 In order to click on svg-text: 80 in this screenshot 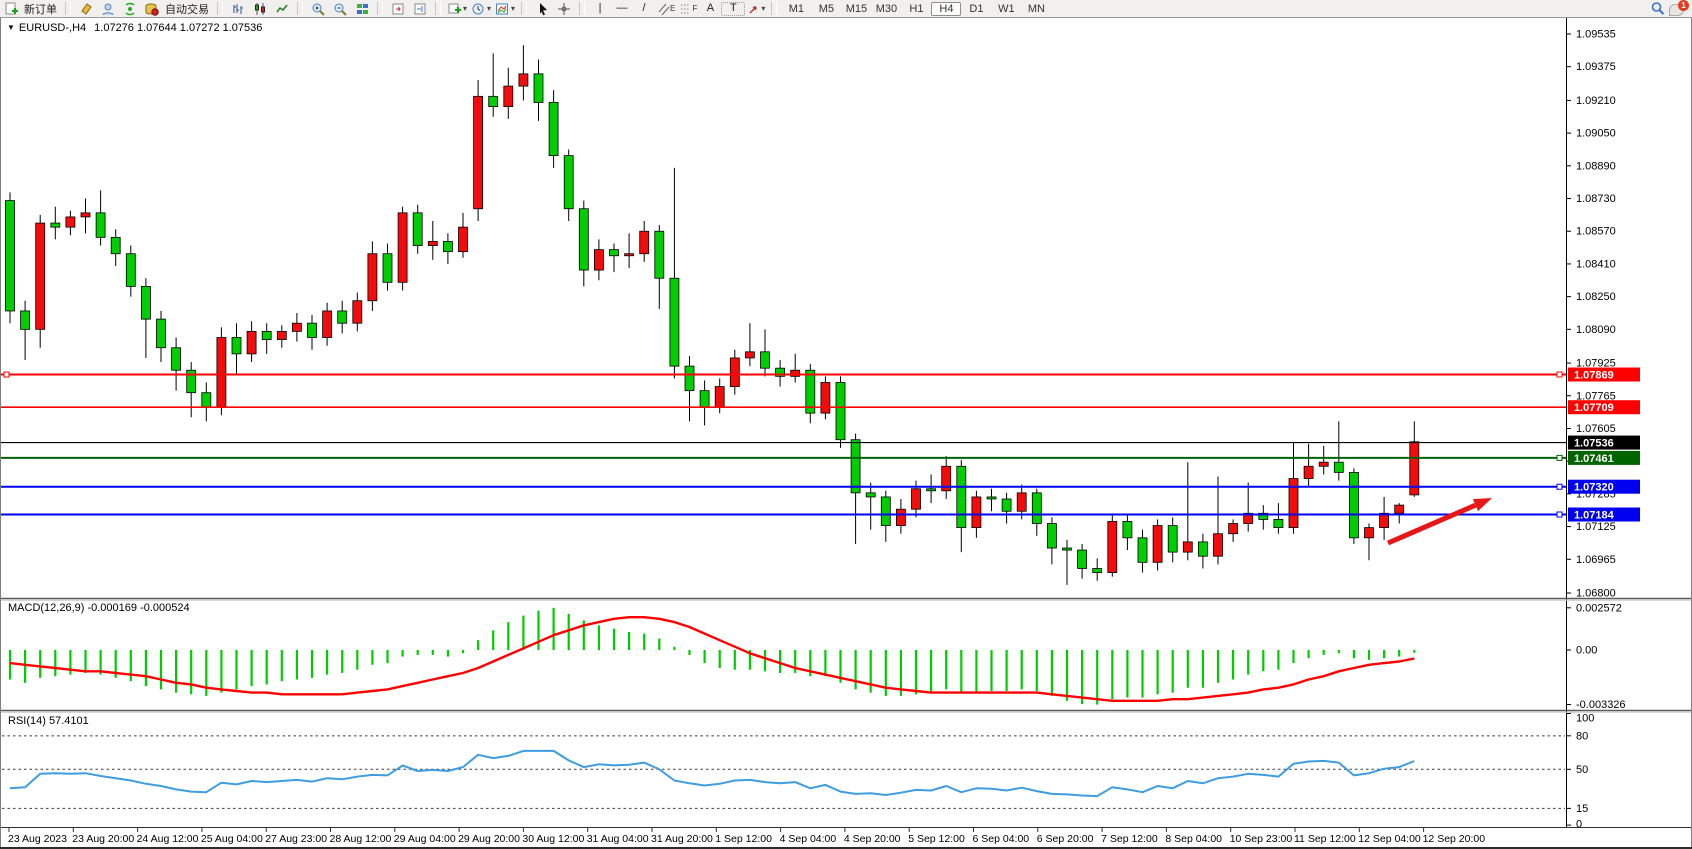, I will do `click(1582, 736)`.